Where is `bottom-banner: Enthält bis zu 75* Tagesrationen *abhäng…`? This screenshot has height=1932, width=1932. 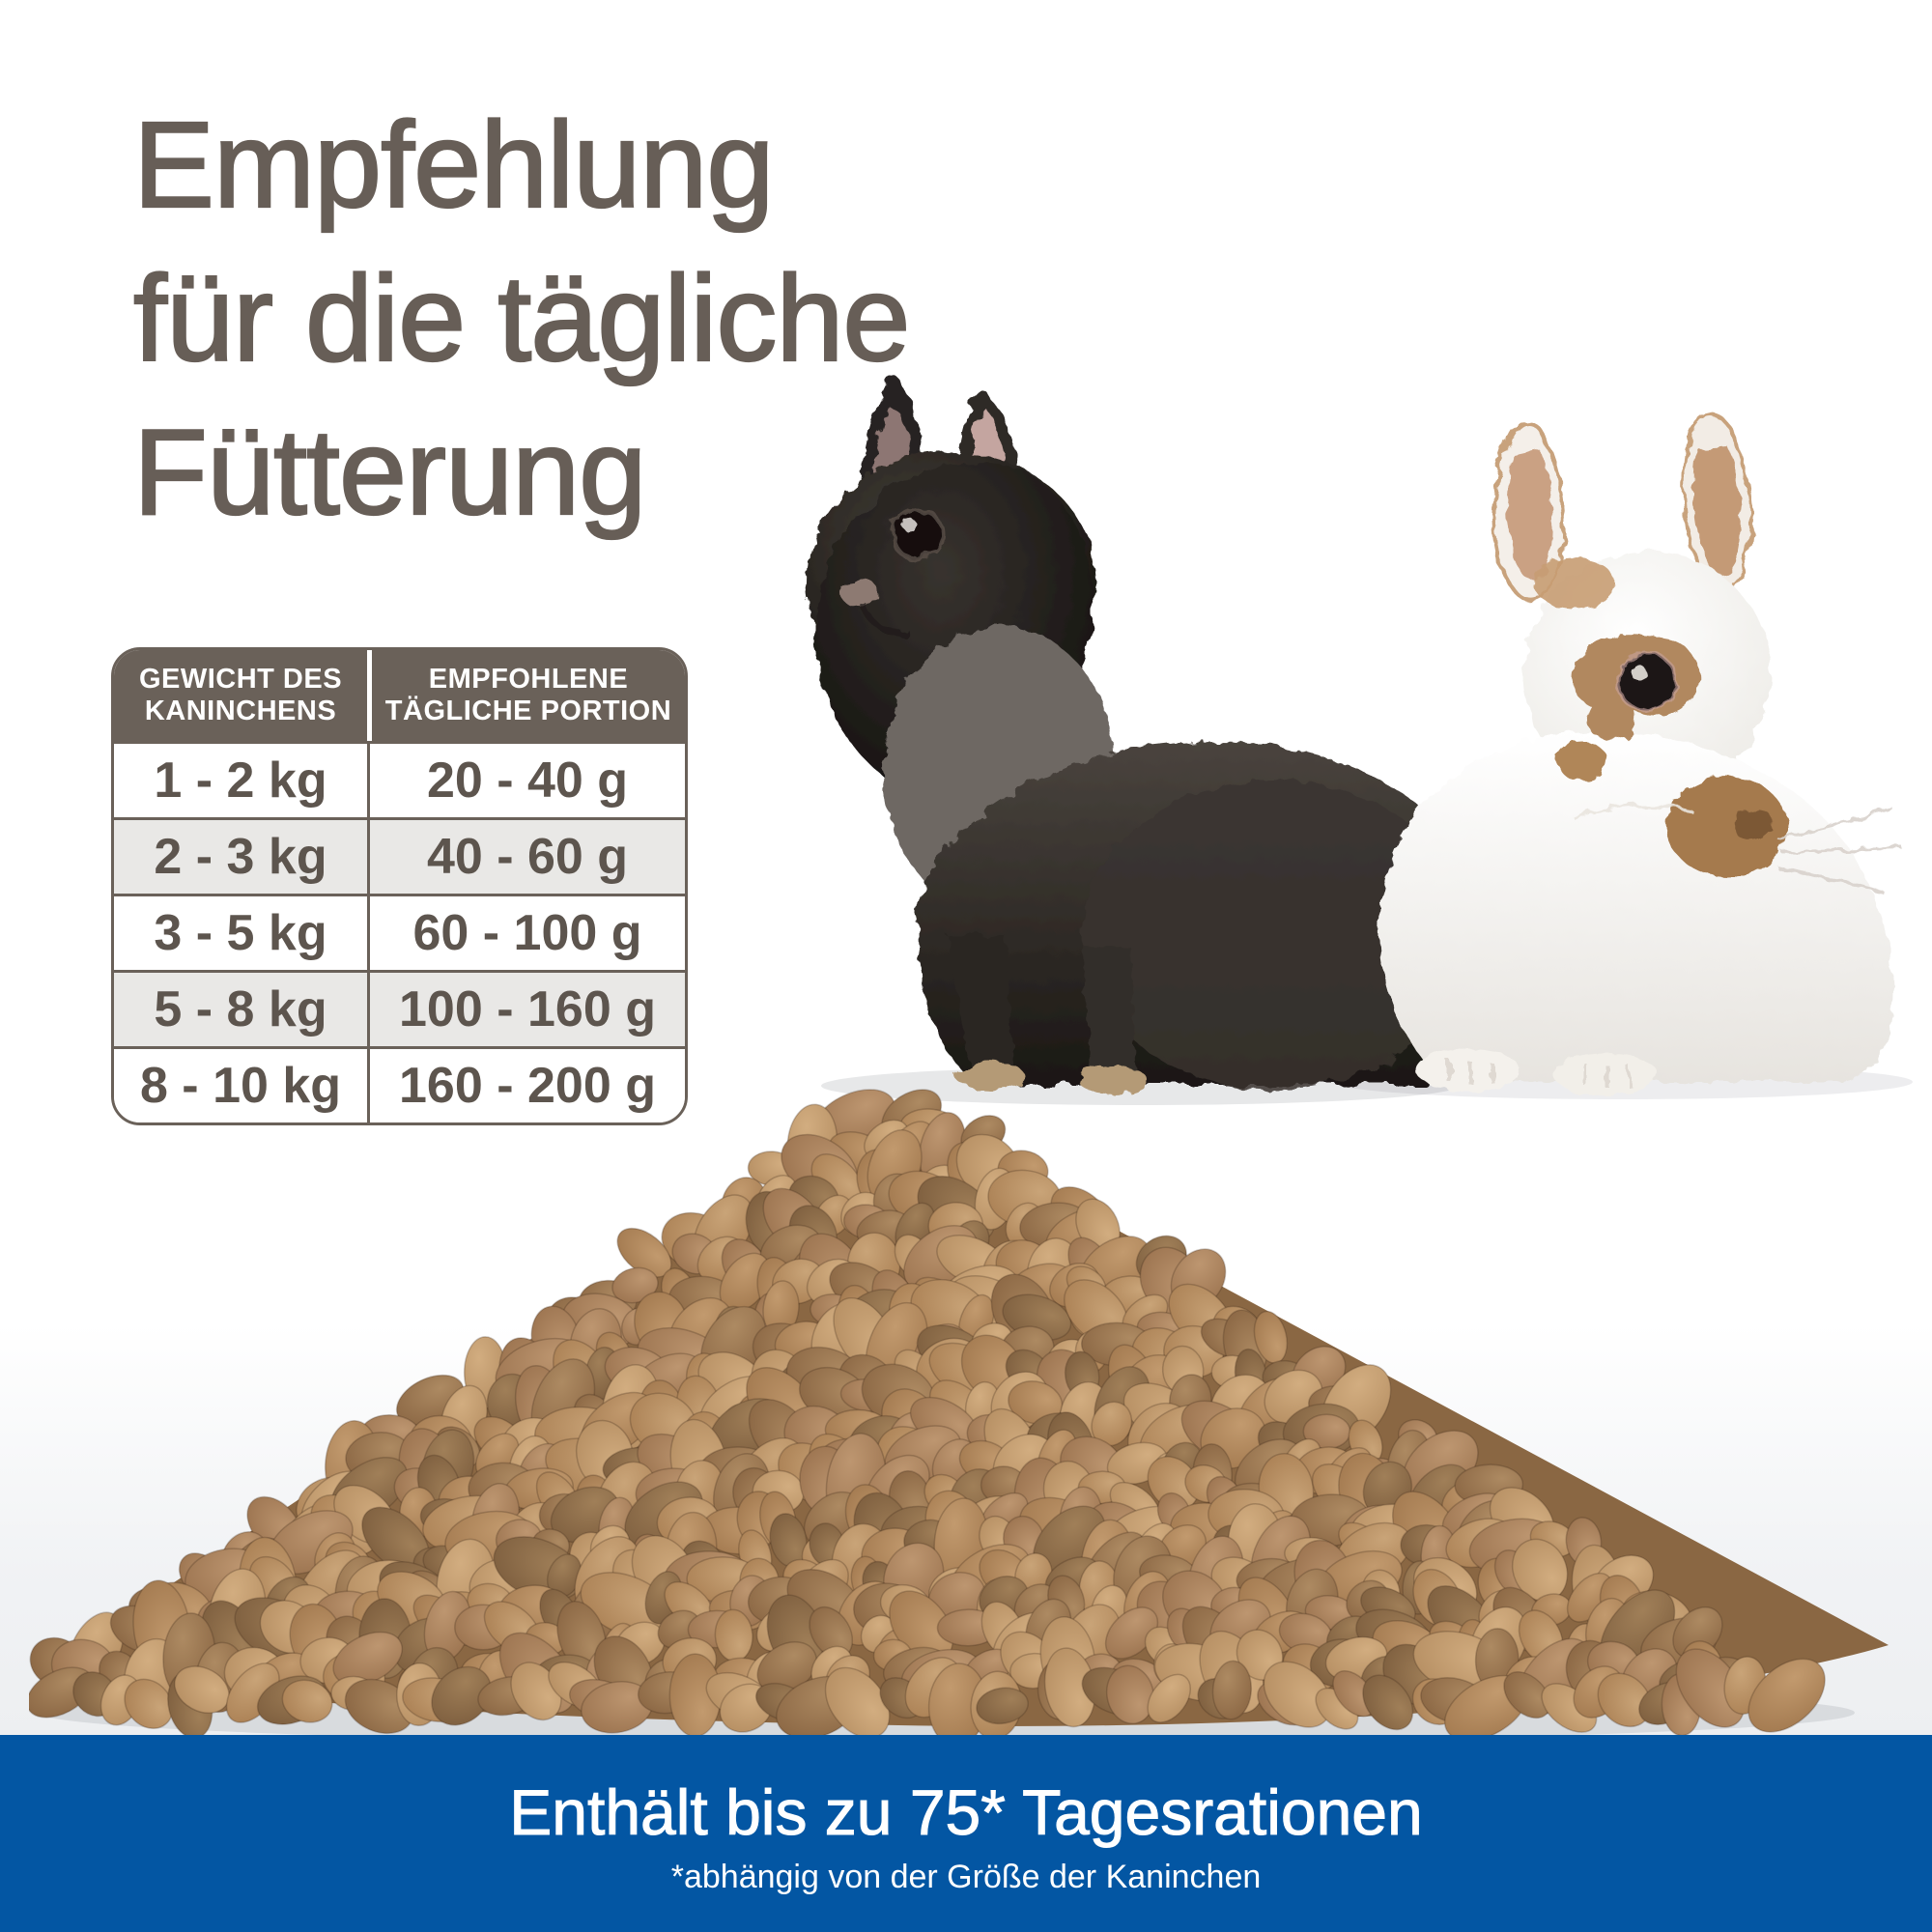
bottom-banner: Enthält bis zu 75* Tagesrationen *abhäng… is located at coordinates (966, 1833).